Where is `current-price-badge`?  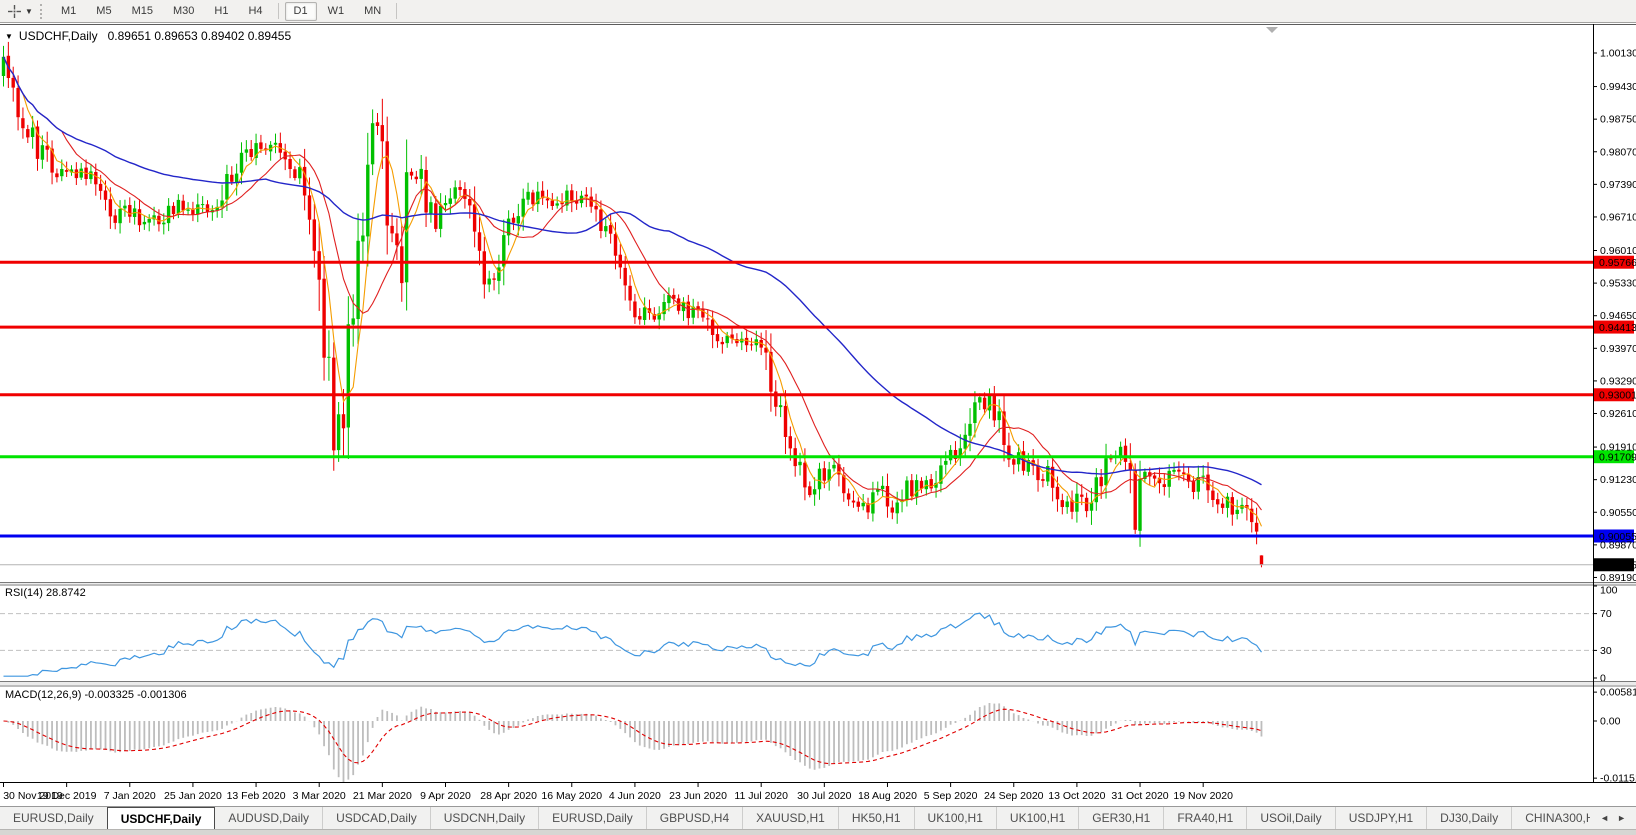 current-price-badge is located at coordinates (1614, 565).